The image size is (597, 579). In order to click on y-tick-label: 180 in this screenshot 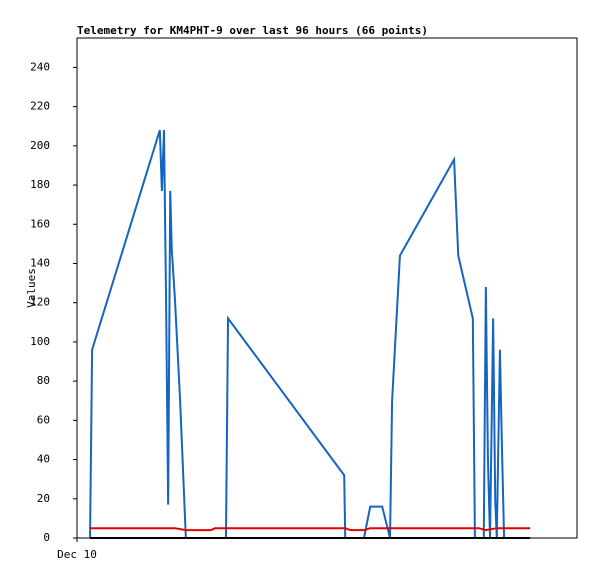, I will do `click(40, 184)`.